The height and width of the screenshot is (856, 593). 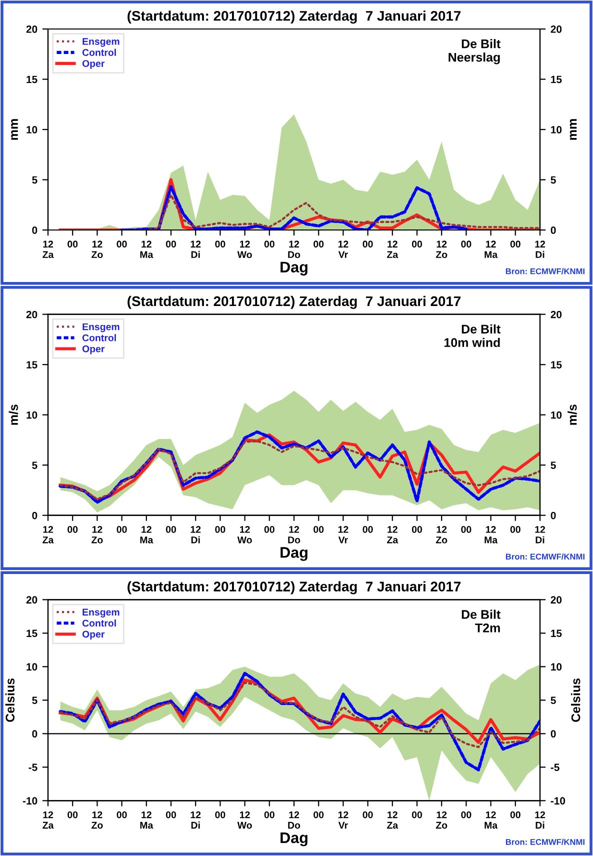 I want to click on y-axis-title: Celsius, so click(x=10, y=700).